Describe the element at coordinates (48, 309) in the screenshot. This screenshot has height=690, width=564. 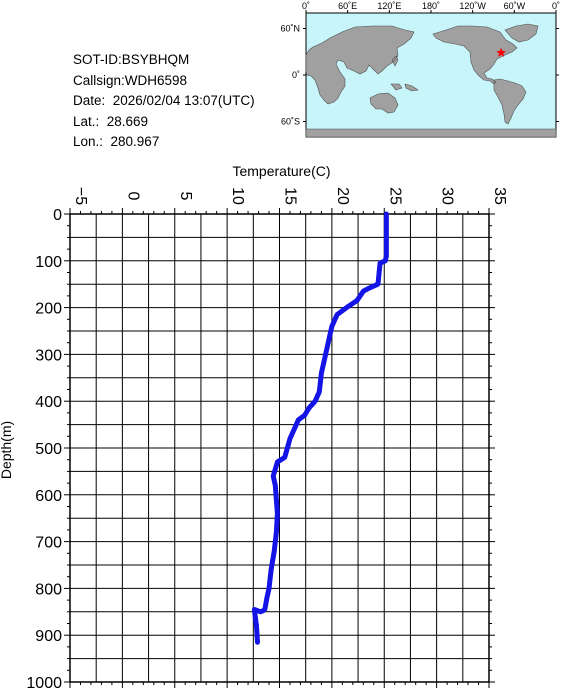
I see `y-tick-label: 200` at that location.